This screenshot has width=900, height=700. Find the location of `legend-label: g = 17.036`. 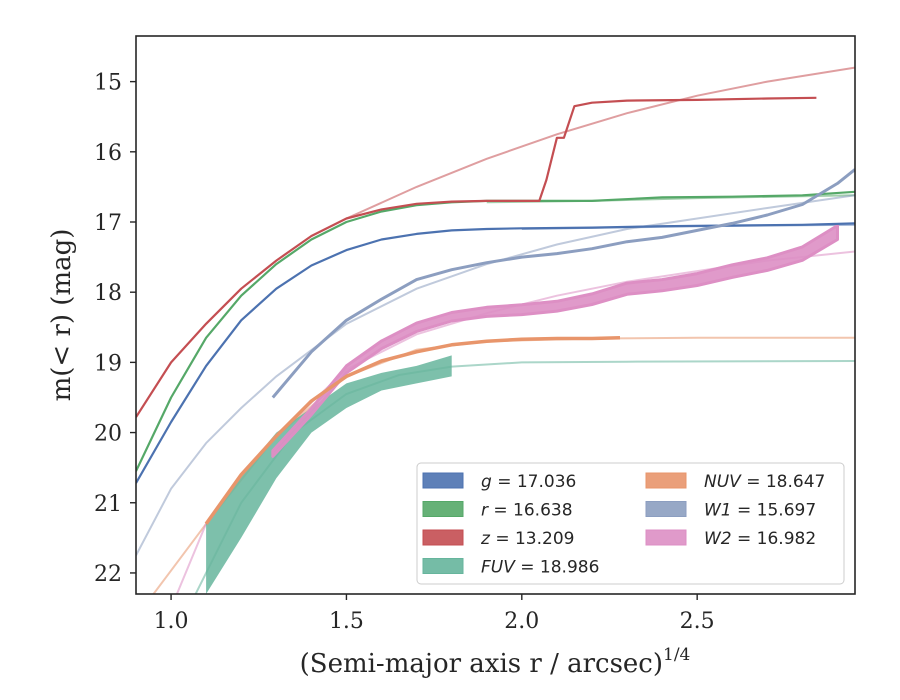

legend-label: g = 17.036 is located at coordinates (528, 482).